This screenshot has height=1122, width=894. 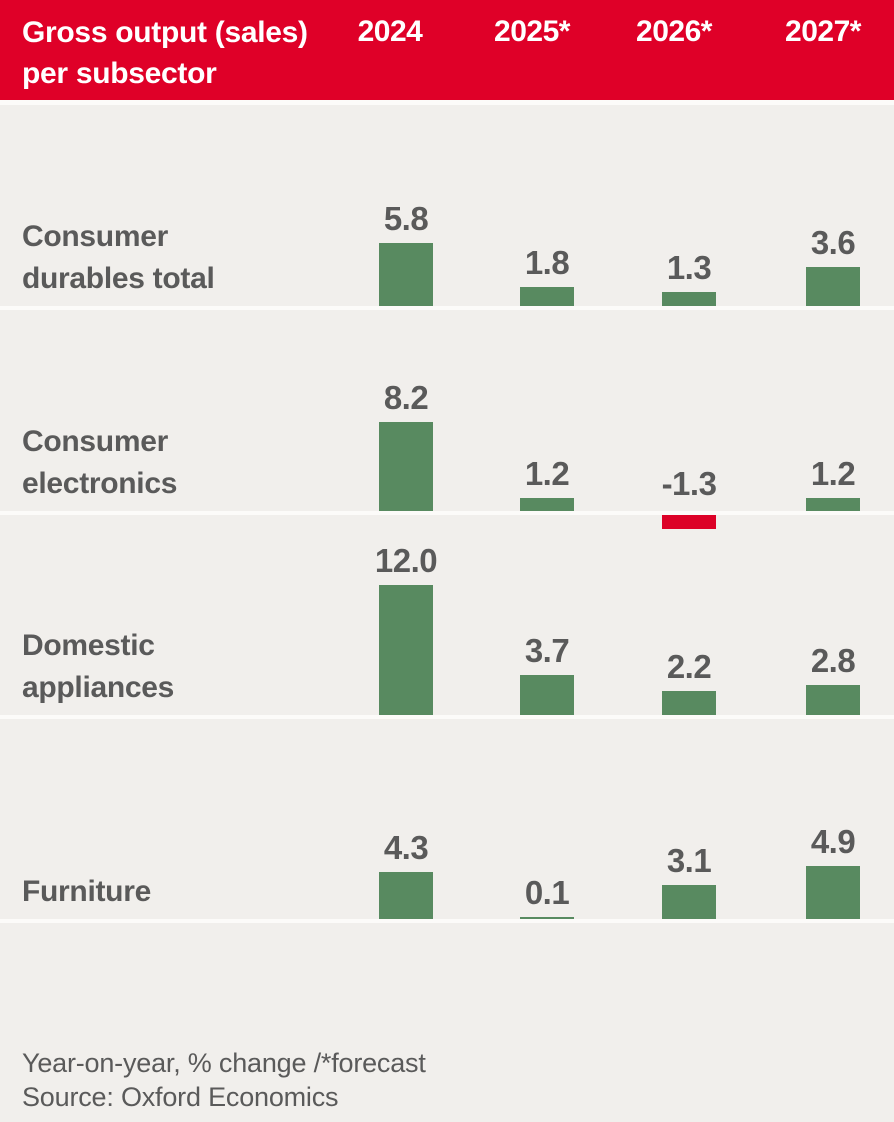 What do you see at coordinates (689, 666) in the screenshot?
I see `value-label: 2.2` at bounding box center [689, 666].